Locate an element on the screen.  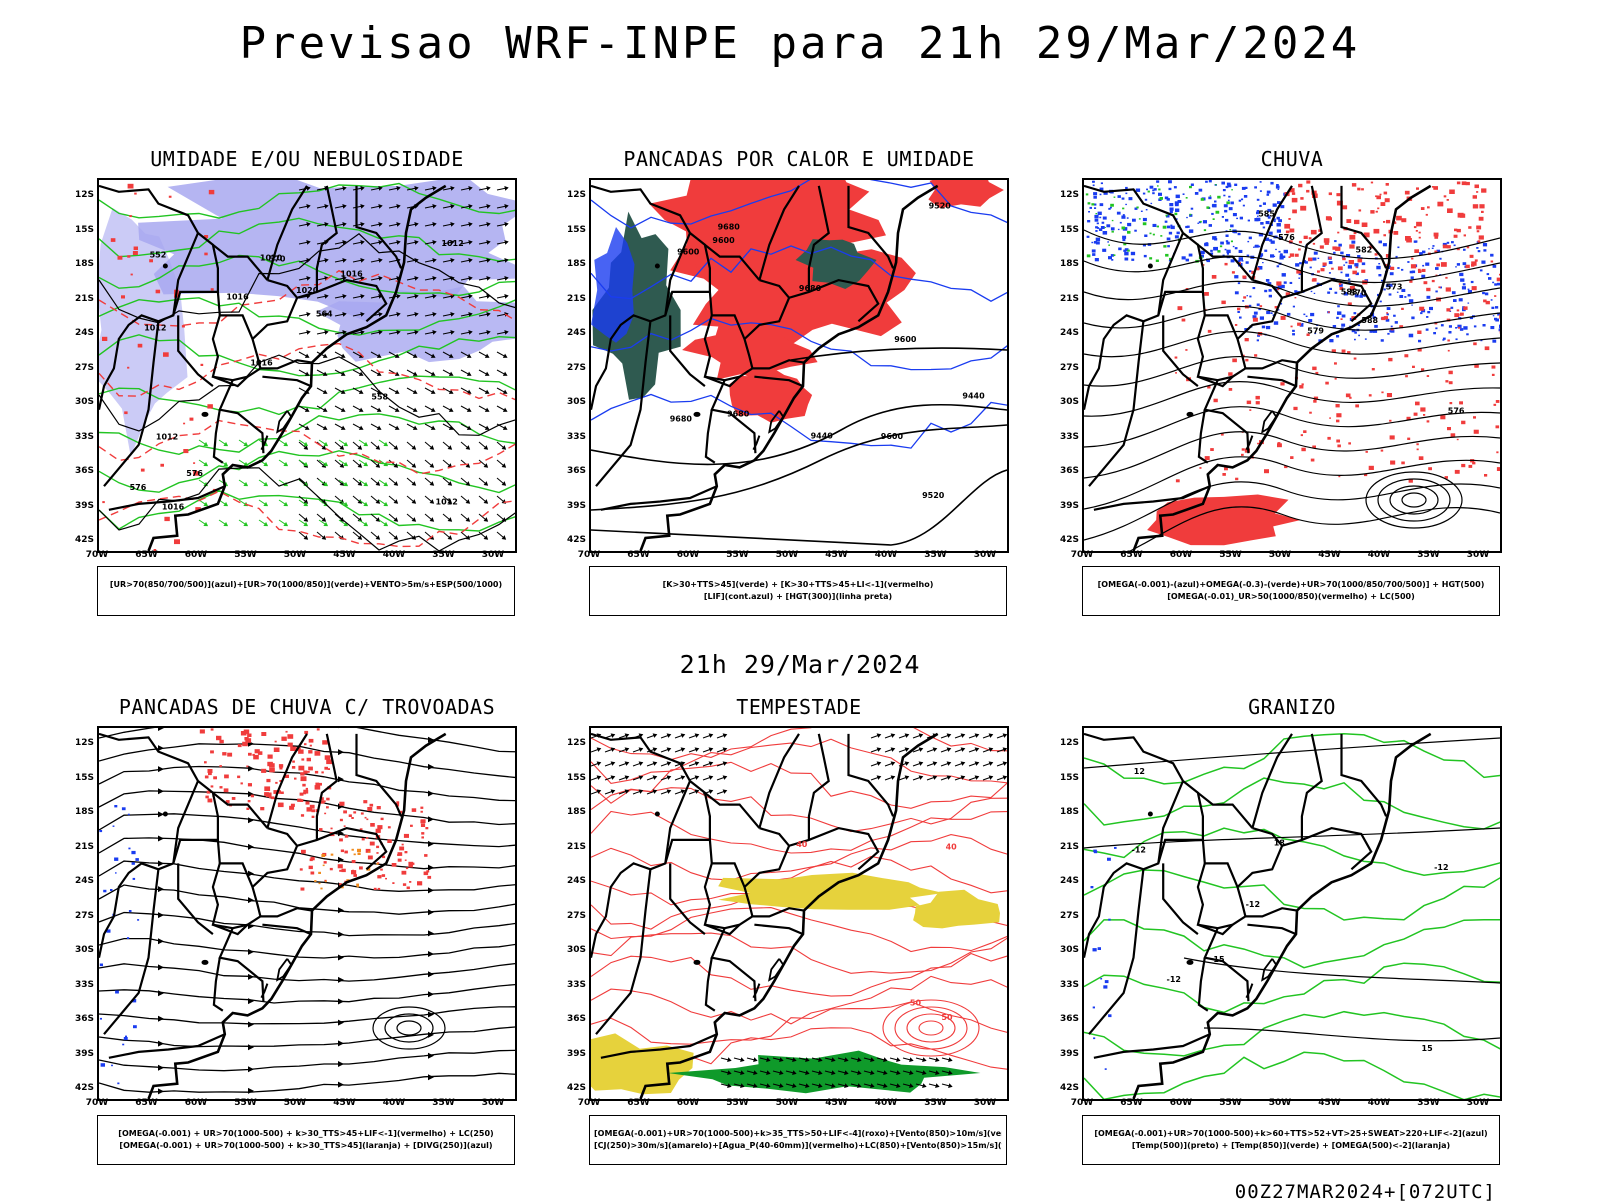
panel-title-umidade: UMIDADE E/OU NEBULOSIDADE is located at coordinates (307, 159).